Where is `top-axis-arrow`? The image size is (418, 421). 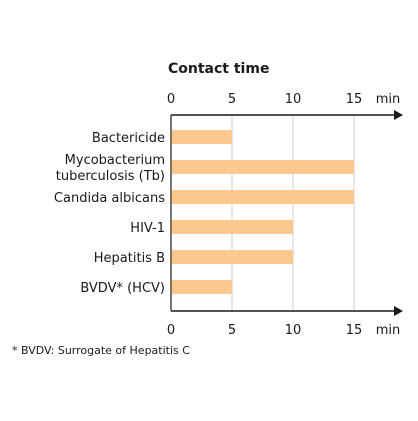 top-axis-arrow is located at coordinates (398, 115).